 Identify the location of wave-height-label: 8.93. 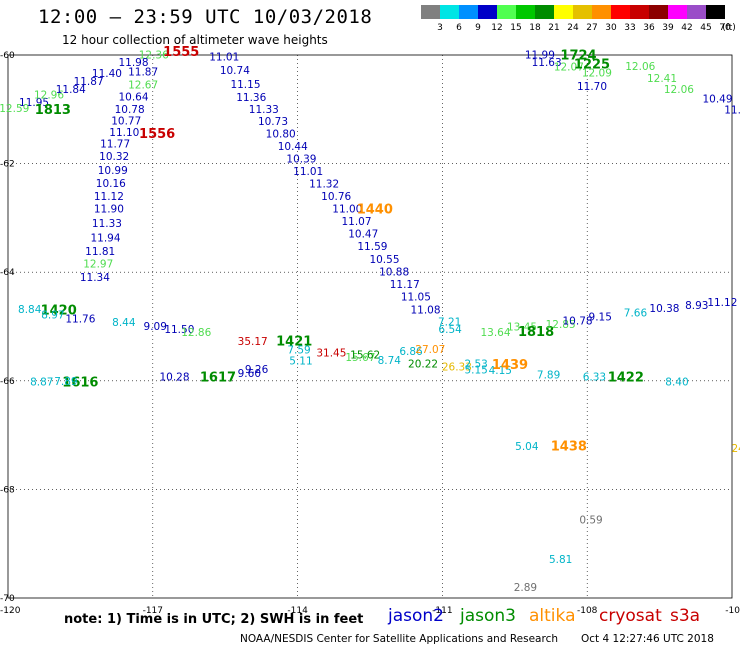
(696, 306).